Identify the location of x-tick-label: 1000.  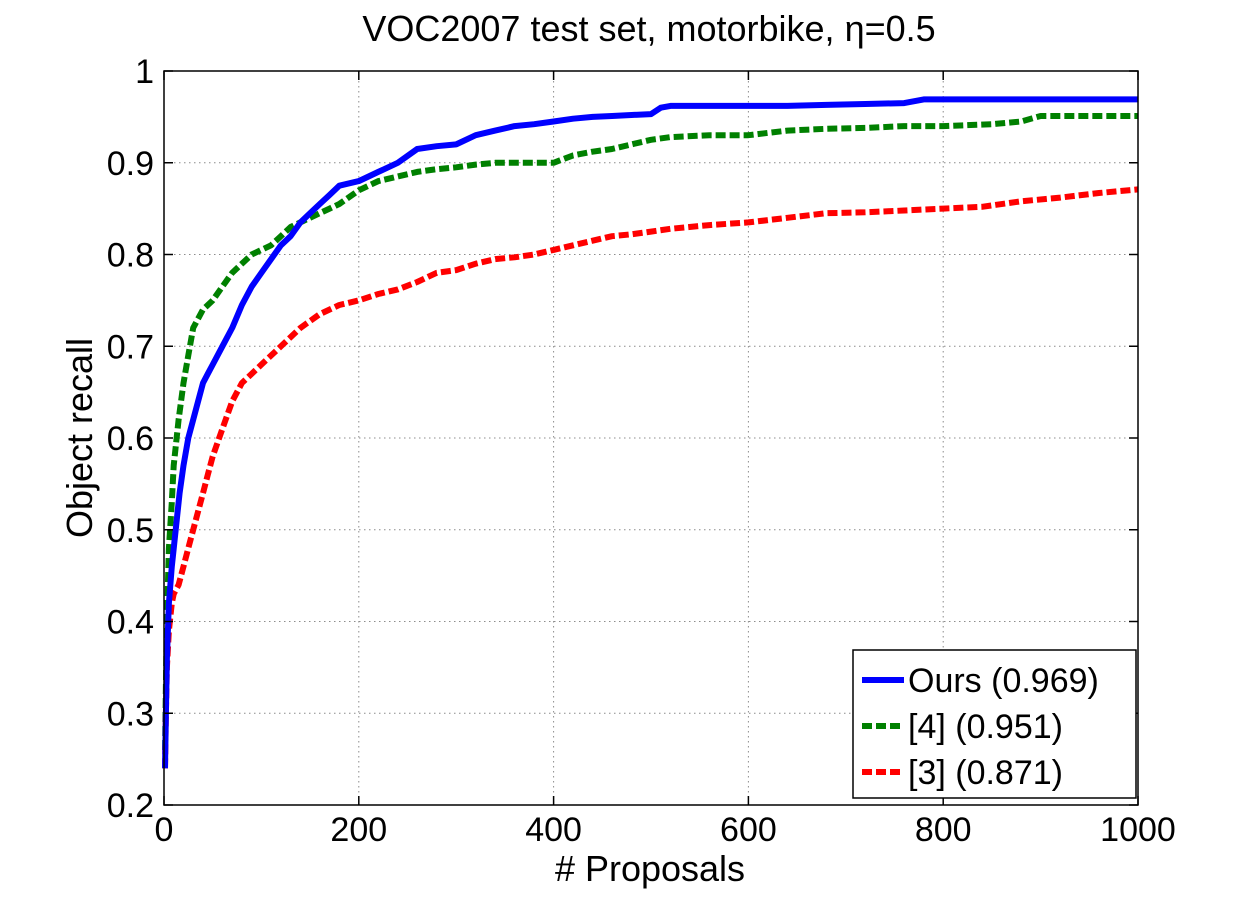
(1138, 830).